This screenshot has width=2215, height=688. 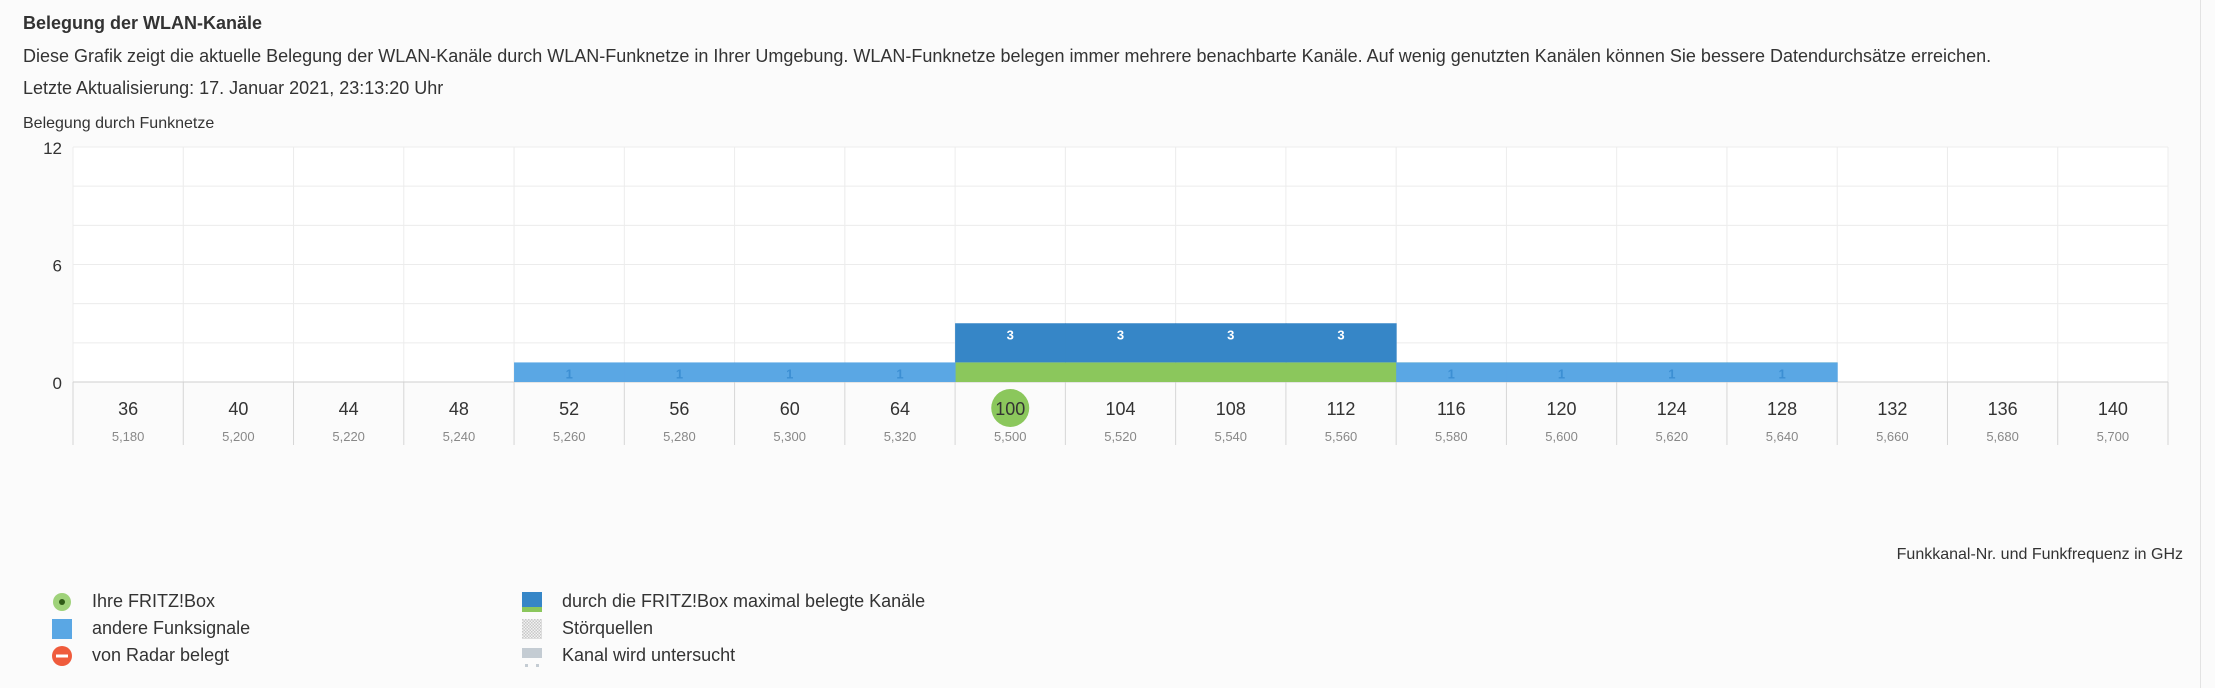 What do you see at coordinates (1451, 409) in the screenshot?
I see `channel-label: 116` at bounding box center [1451, 409].